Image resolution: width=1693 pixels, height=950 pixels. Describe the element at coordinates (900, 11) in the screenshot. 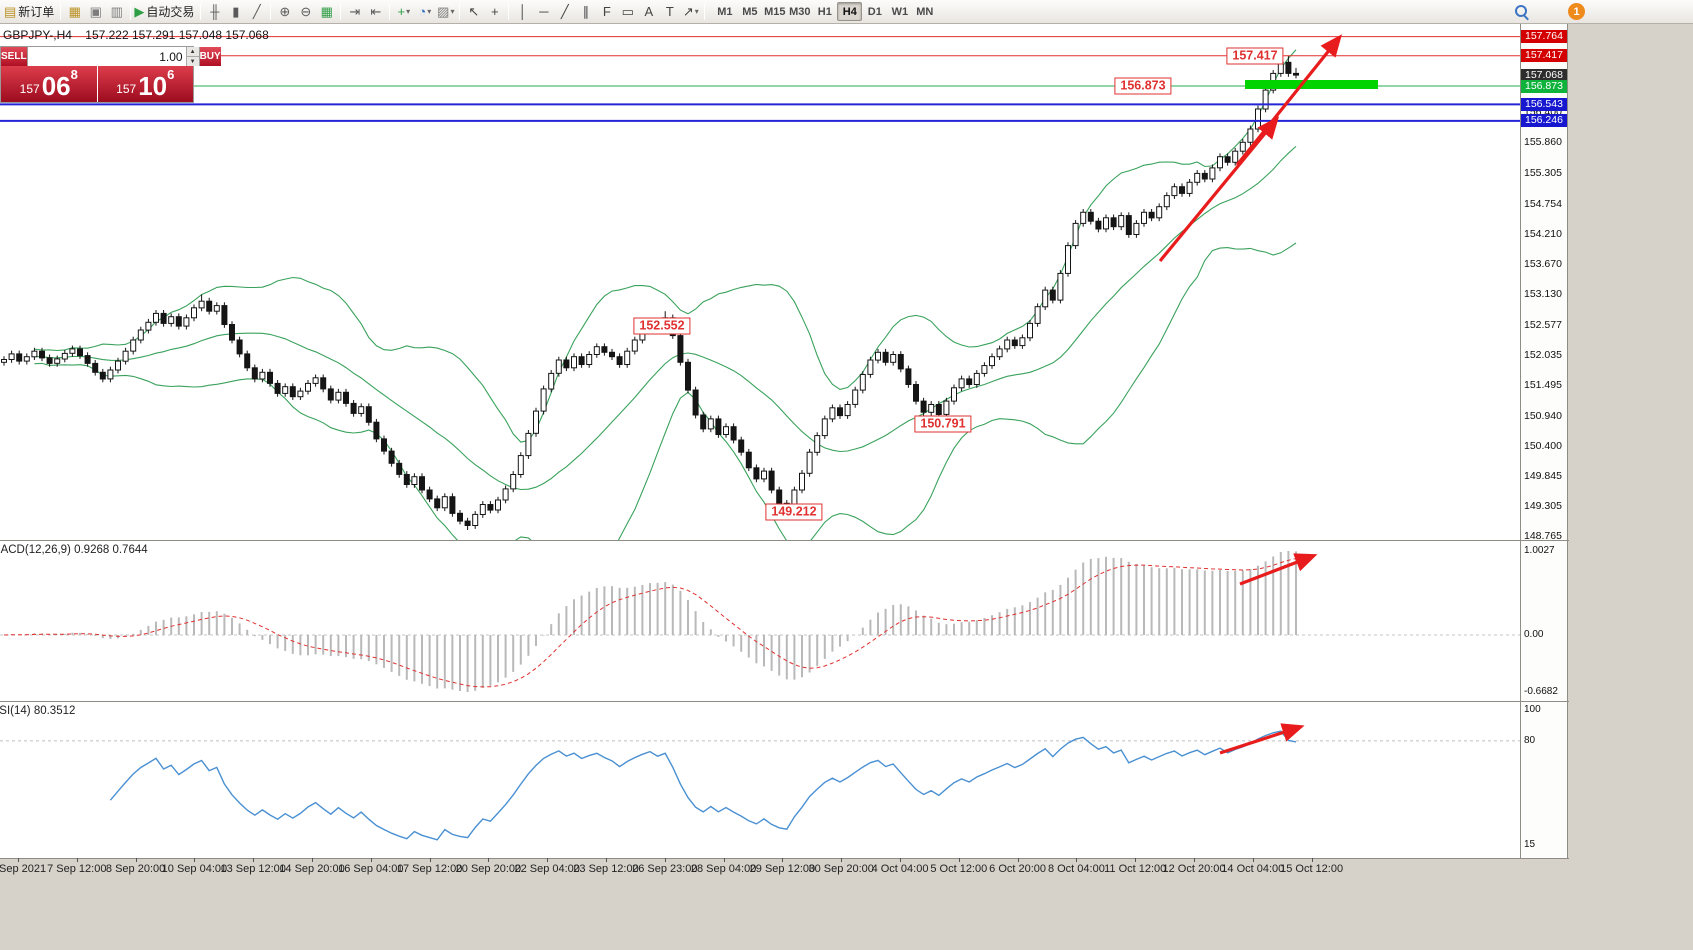

I see `timeframe-button-w1: W1` at that location.